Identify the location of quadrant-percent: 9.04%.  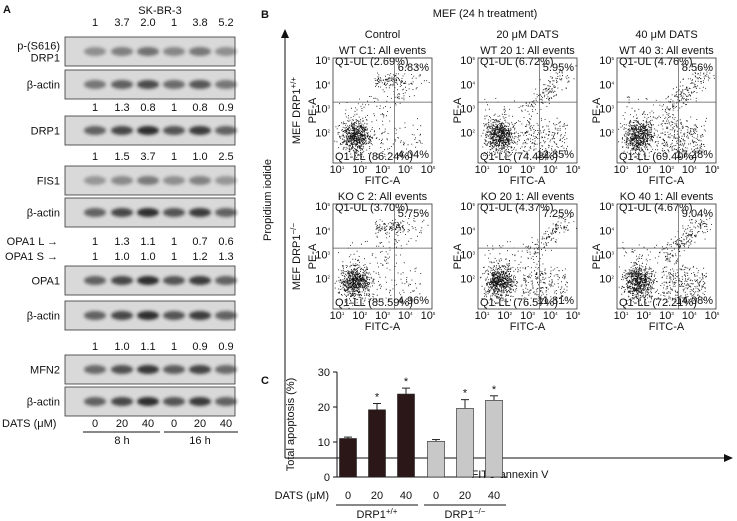
(697, 214).